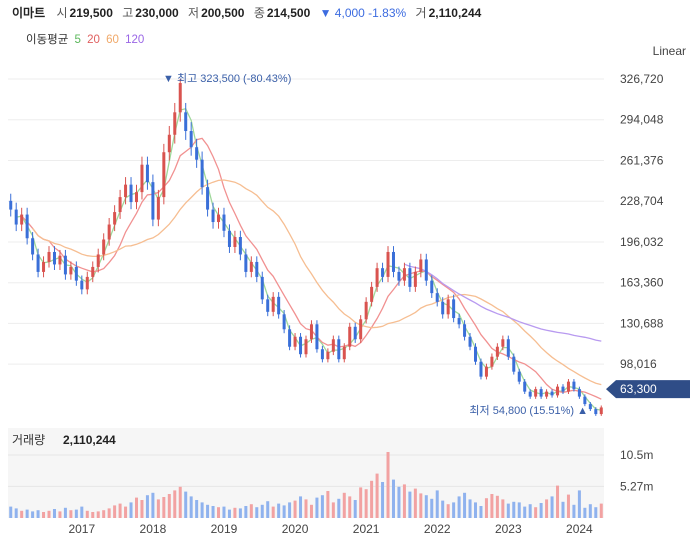 Image resolution: width=694 pixels, height=558 pixels. Describe the element at coordinates (642, 201) in the screenshot. I see `y-tick-label: 228,704` at that location.